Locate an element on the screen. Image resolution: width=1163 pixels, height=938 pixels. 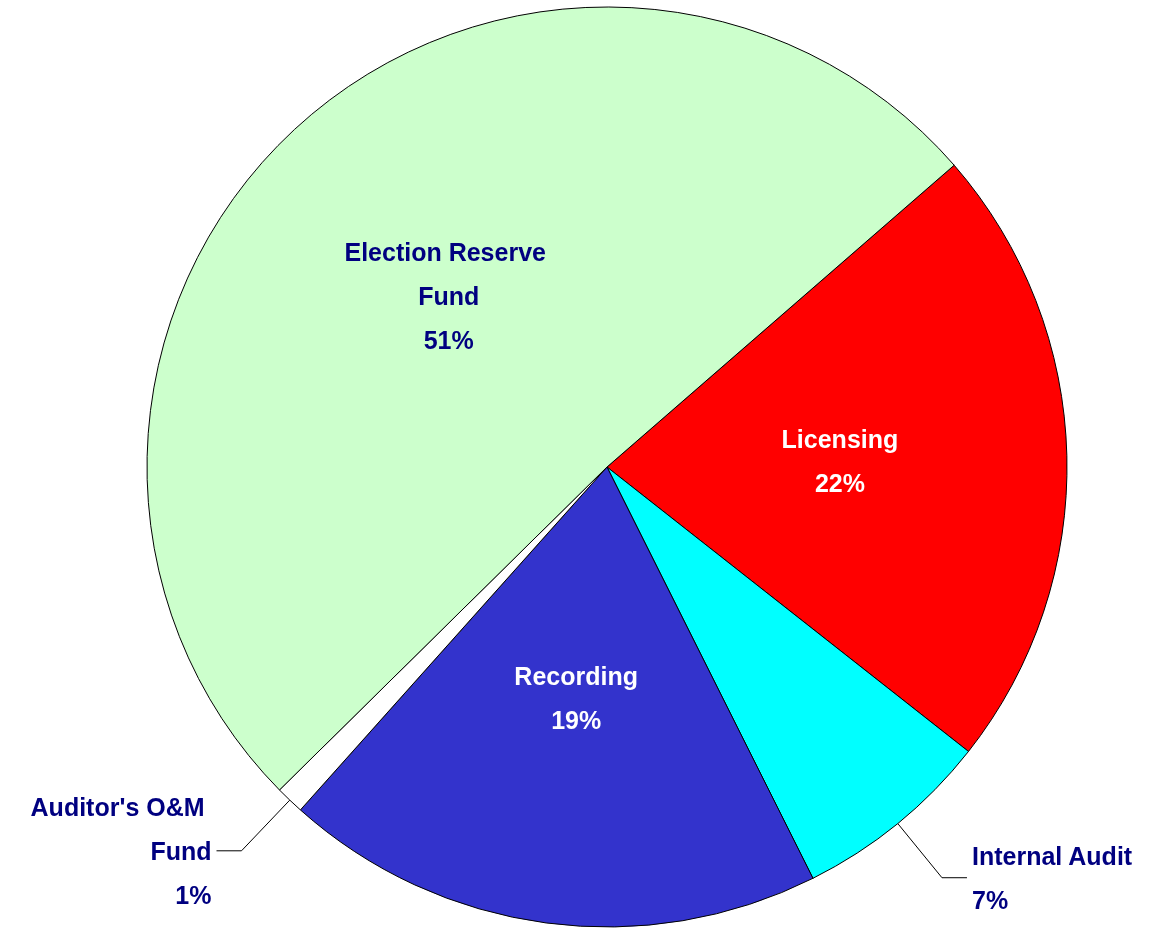
data-label: 7% is located at coordinates (990, 899).